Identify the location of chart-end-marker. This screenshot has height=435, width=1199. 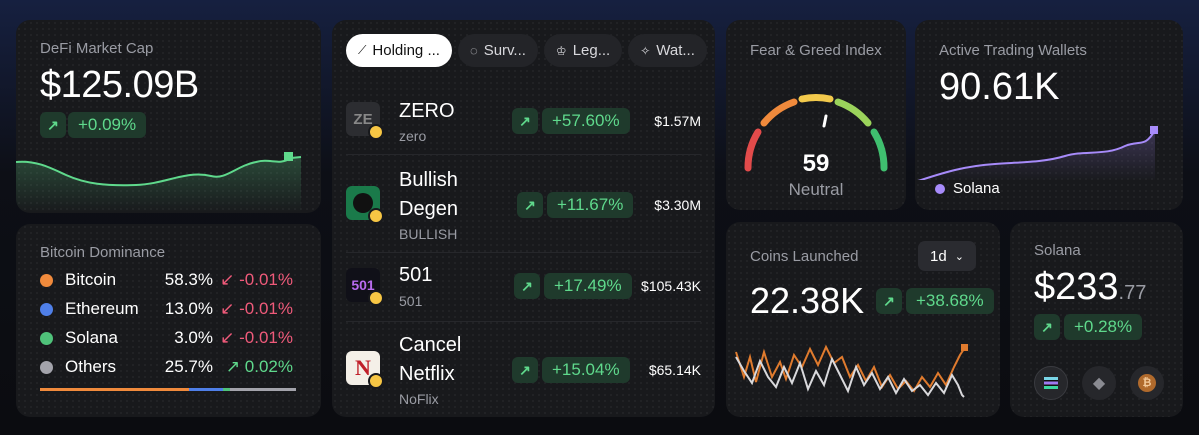
(964, 347).